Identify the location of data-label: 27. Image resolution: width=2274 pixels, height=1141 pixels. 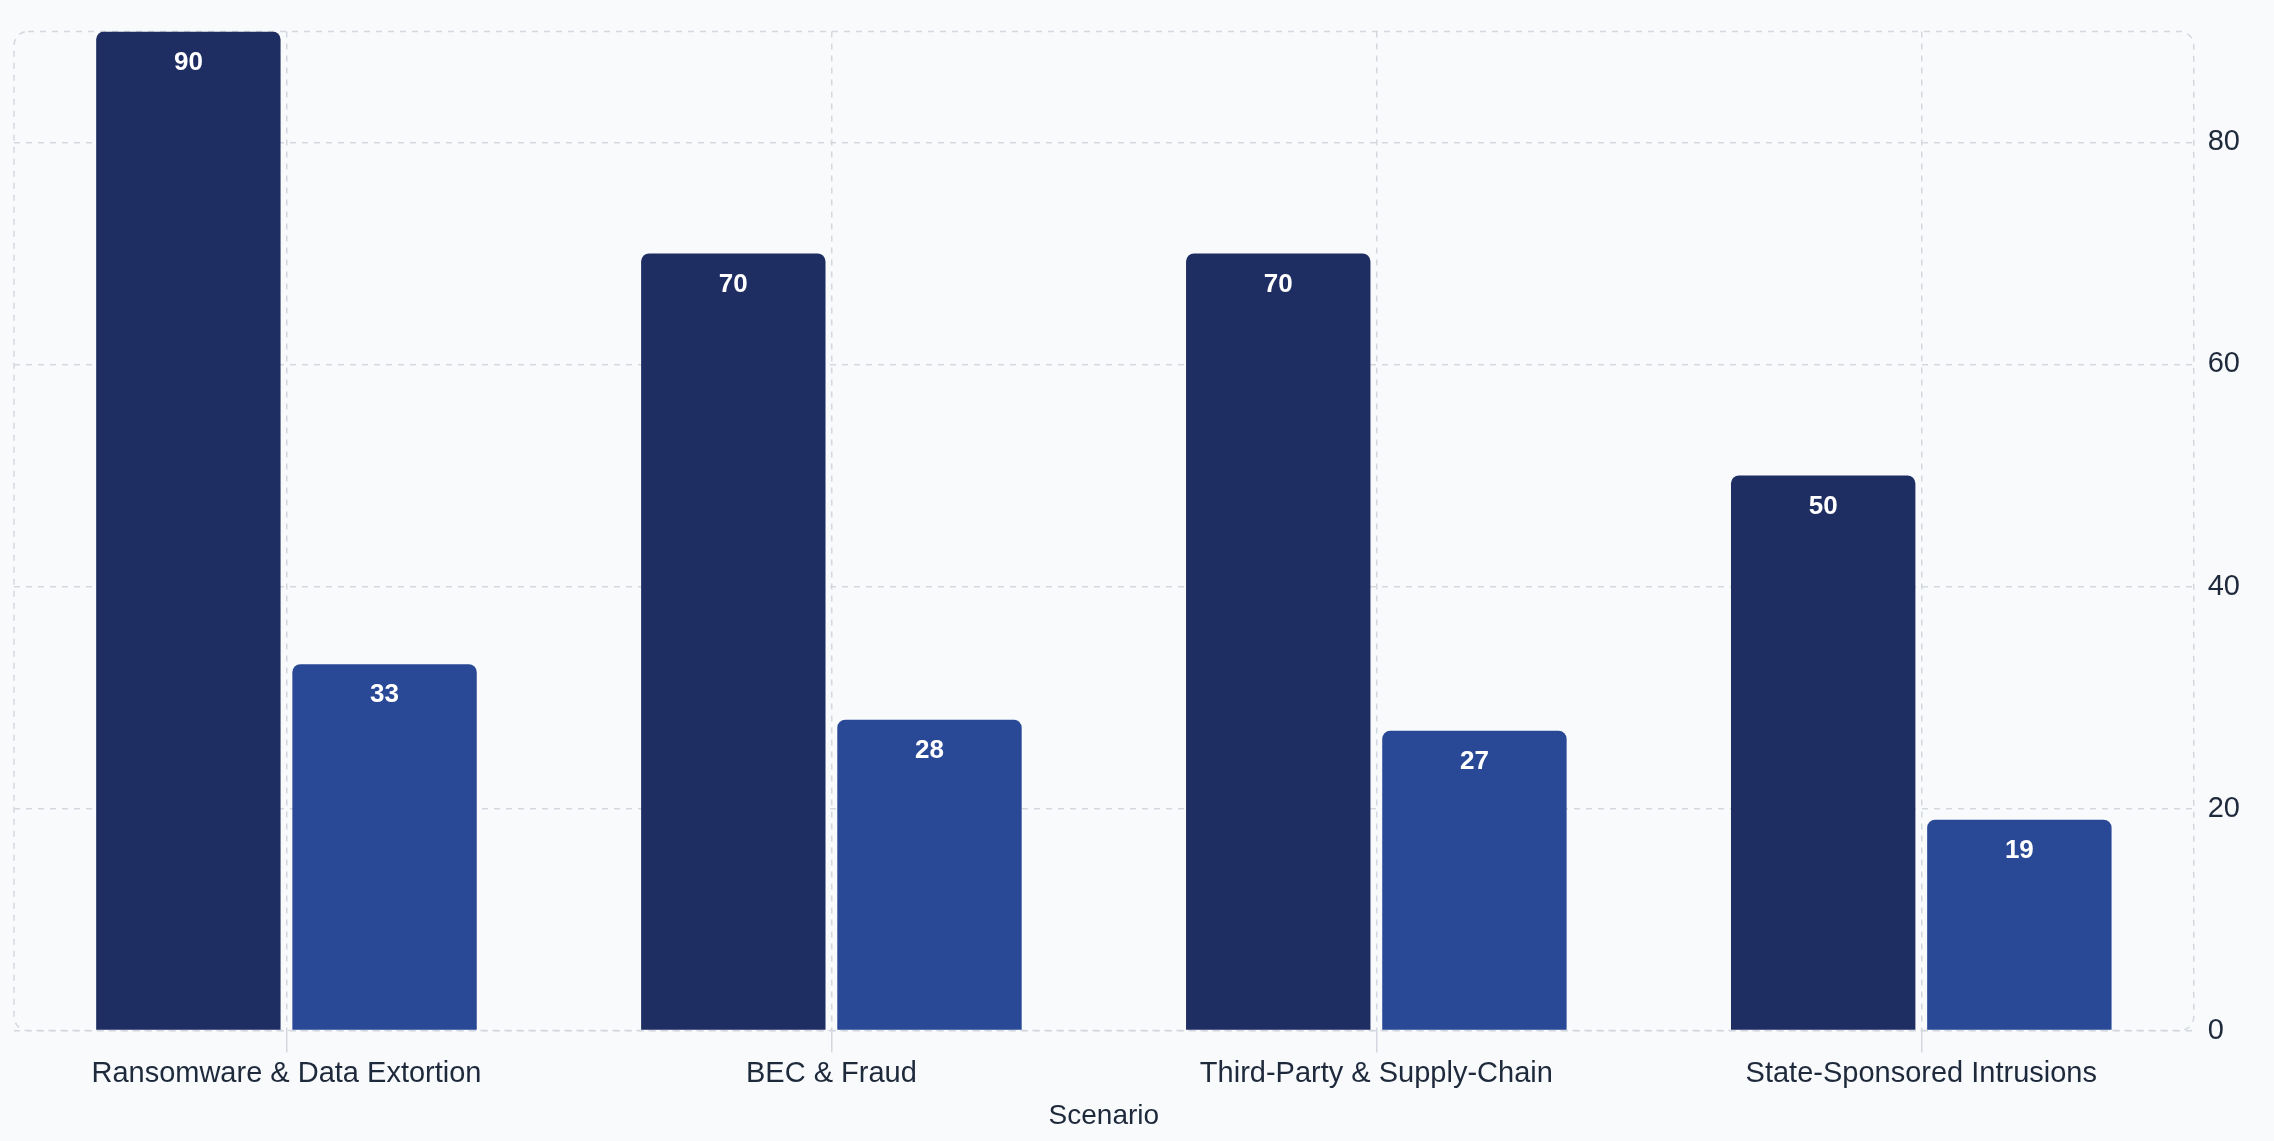
(1474, 760).